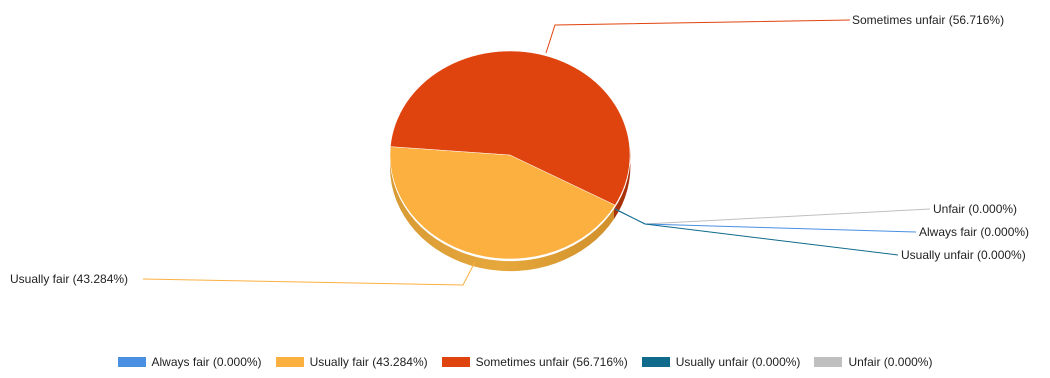 Image resolution: width=1050 pixels, height=378 pixels. Describe the element at coordinates (69, 279) in the screenshot. I see `slice-label-usually-fair: Usually fair (43.284%)` at that location.